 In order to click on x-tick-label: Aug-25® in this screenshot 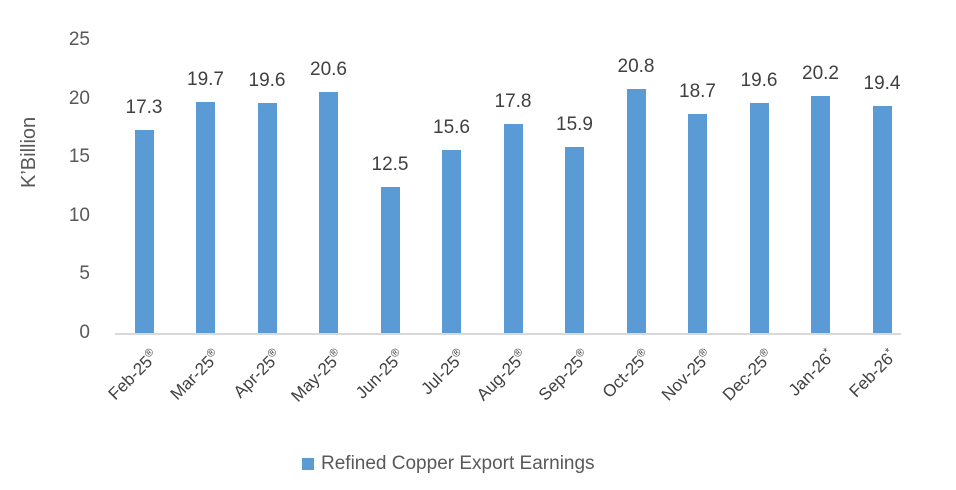, I will do `click(499, 375)`.